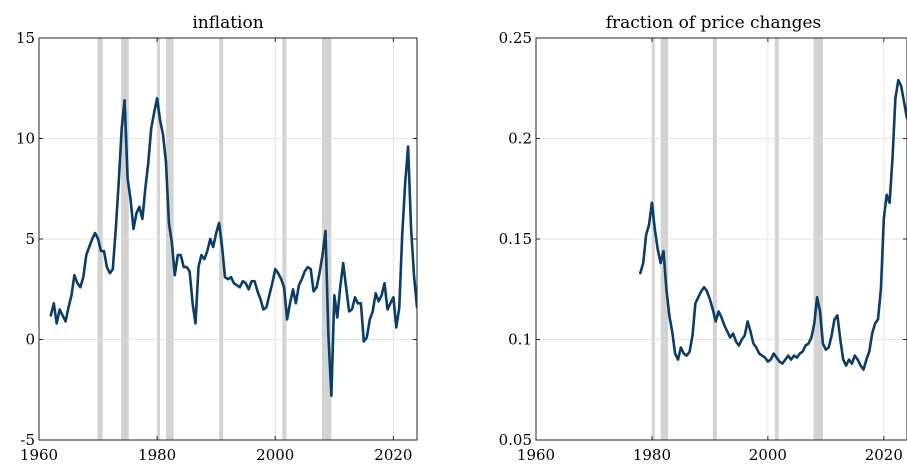 Image resolution: width=907 pixels, height=468 pixels. I want to click on y-tick-label: 0.15, so click(515, 239).